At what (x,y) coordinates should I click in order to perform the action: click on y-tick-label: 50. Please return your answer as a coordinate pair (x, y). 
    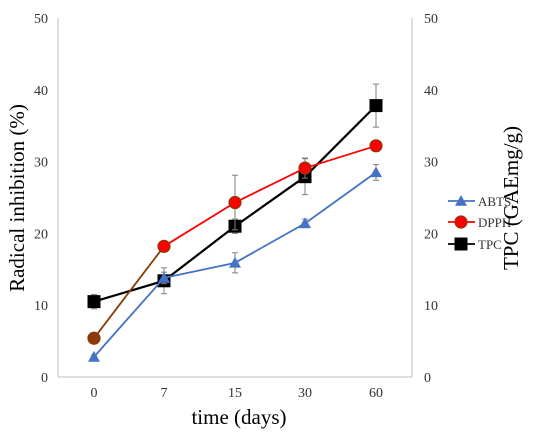
    Looking at the image, I should click on (41, 19).